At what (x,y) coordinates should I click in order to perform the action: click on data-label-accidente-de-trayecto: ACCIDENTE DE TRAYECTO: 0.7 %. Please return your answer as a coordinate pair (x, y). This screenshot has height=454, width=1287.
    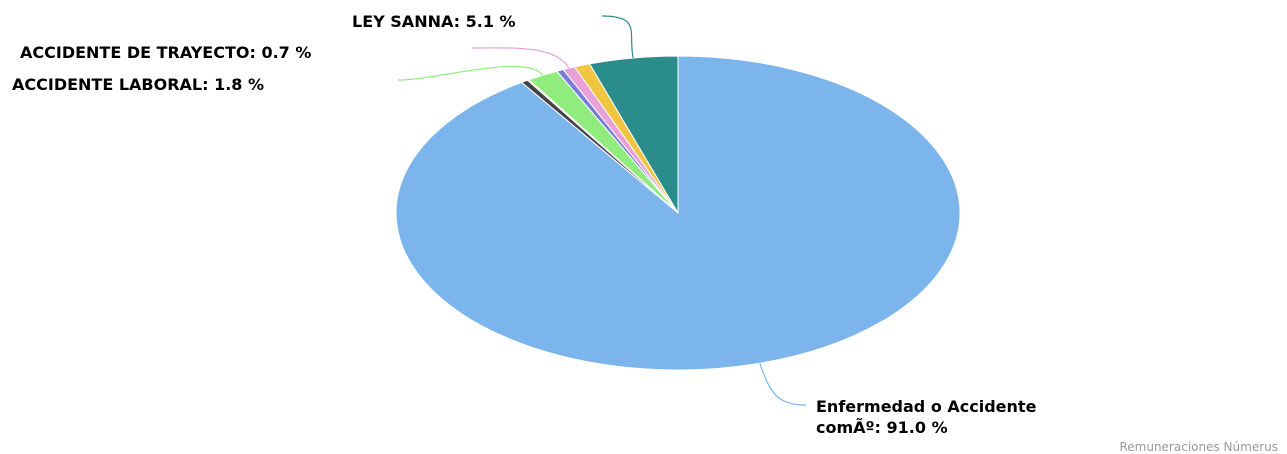
    Looking at the image, I should click on (165, 52).